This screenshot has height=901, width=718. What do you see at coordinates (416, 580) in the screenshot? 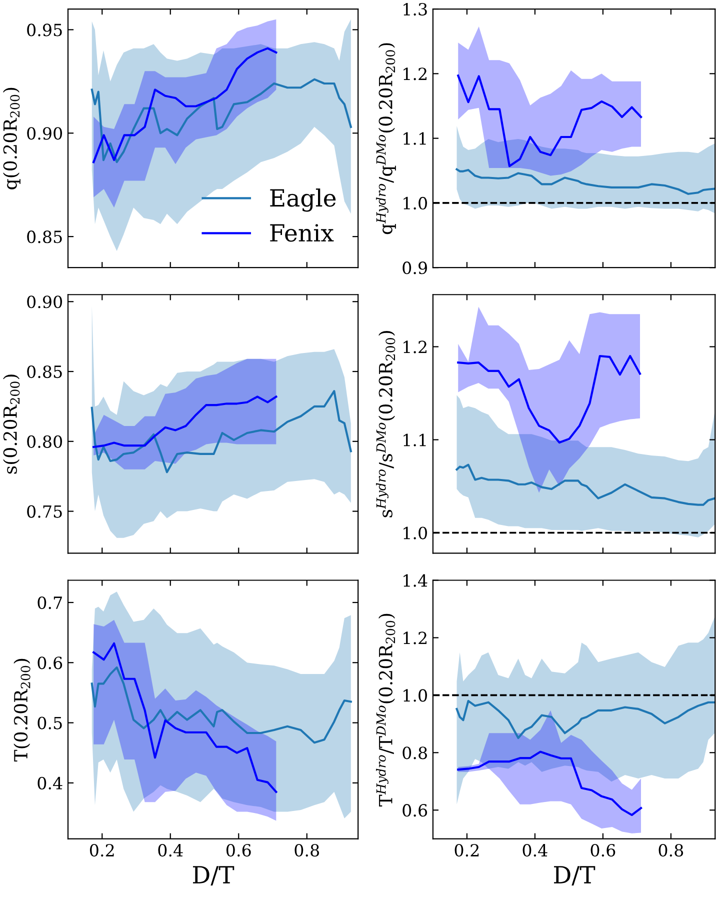
I see `y-tick-label: 1.4` at bounding box center [416, 580].